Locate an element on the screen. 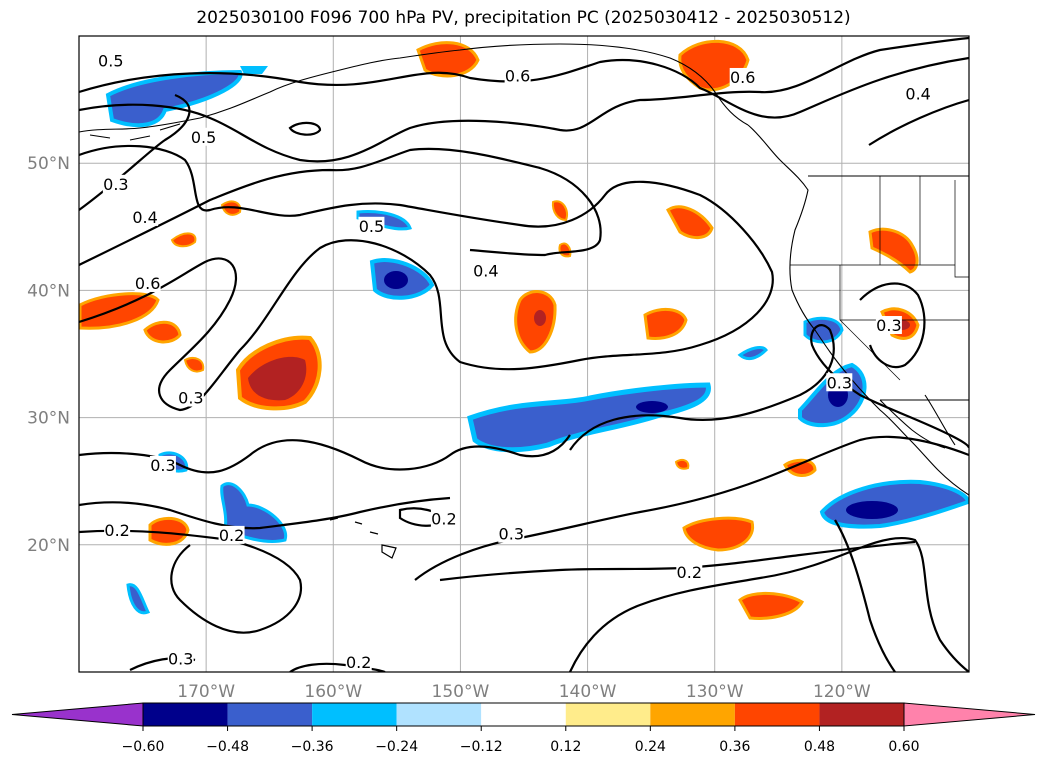 The width and height of the screenshot is (1047, 765). lat-tick-label: 50°N is located at coordinates (48, 164).